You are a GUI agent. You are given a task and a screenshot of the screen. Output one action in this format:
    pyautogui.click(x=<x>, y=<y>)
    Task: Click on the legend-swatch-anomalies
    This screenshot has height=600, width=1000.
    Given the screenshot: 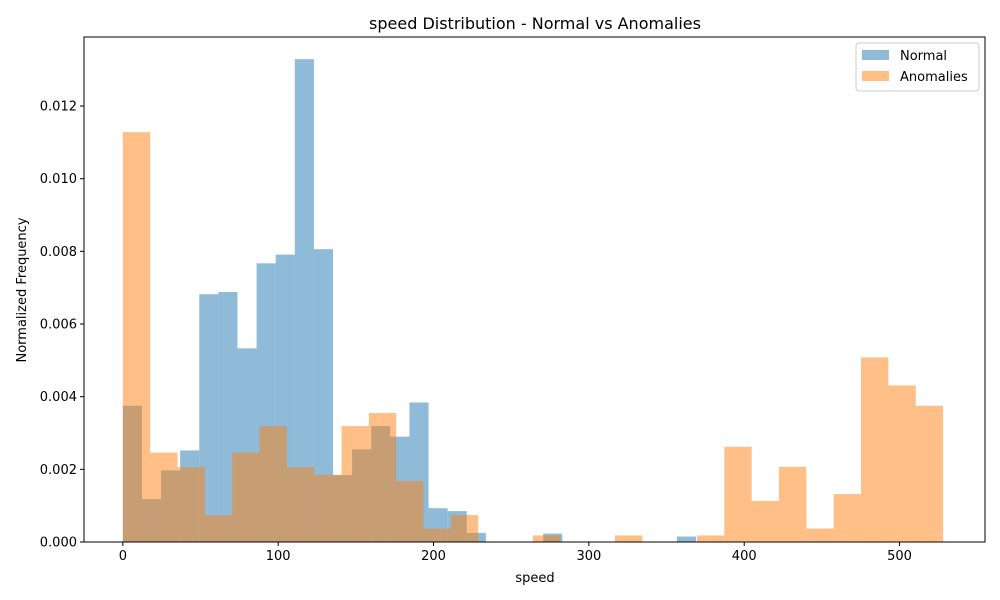 What is the action you would take?
    pyautogui.click(x=875, y=76)
    